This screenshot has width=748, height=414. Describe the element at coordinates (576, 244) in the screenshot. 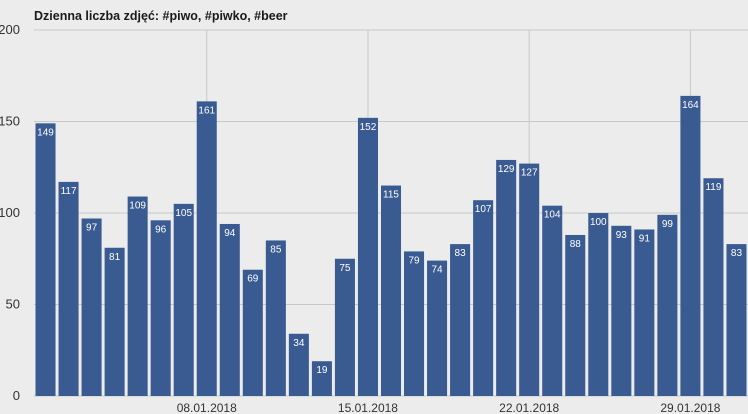

I see `bar-value-label: 88` at that location.